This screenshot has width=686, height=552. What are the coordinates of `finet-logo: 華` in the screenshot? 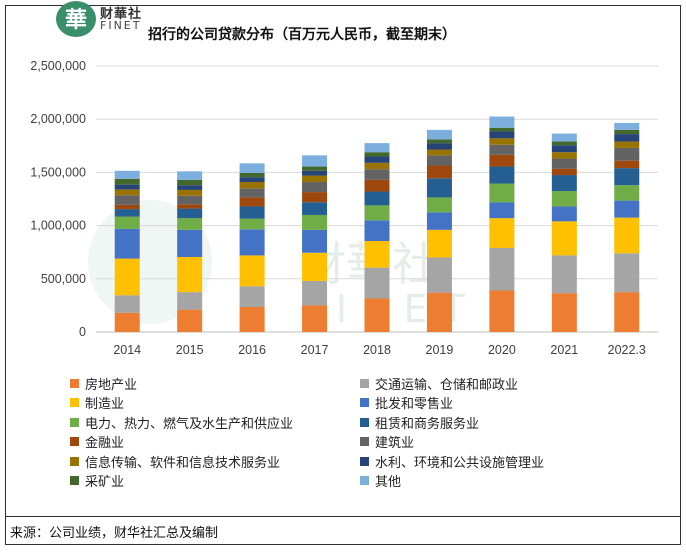 It's located at (76, 19).